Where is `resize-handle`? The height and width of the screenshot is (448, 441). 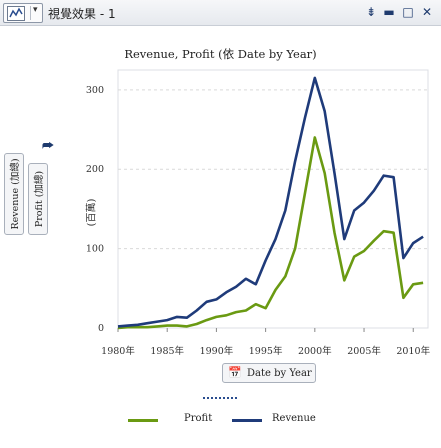 resize-handle is located at coordinates (220, 398).